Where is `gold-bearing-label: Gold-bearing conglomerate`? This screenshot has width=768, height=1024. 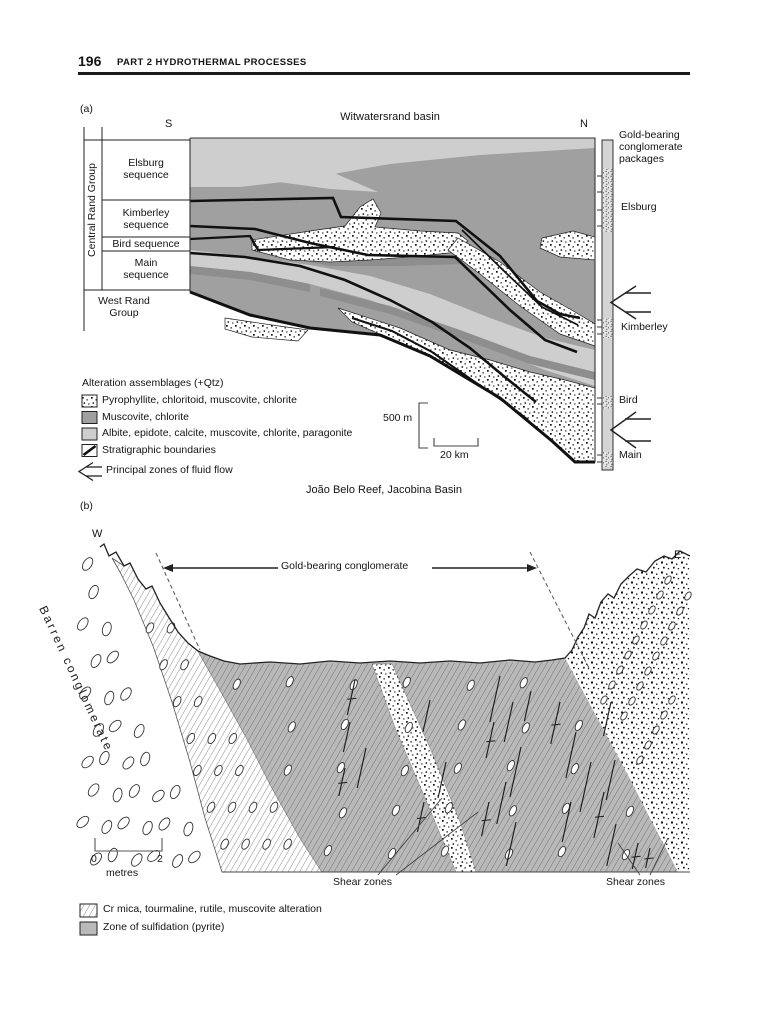
gold-bearing-label: Gold-bearing conglomerate is located at coordinates (345, 566).